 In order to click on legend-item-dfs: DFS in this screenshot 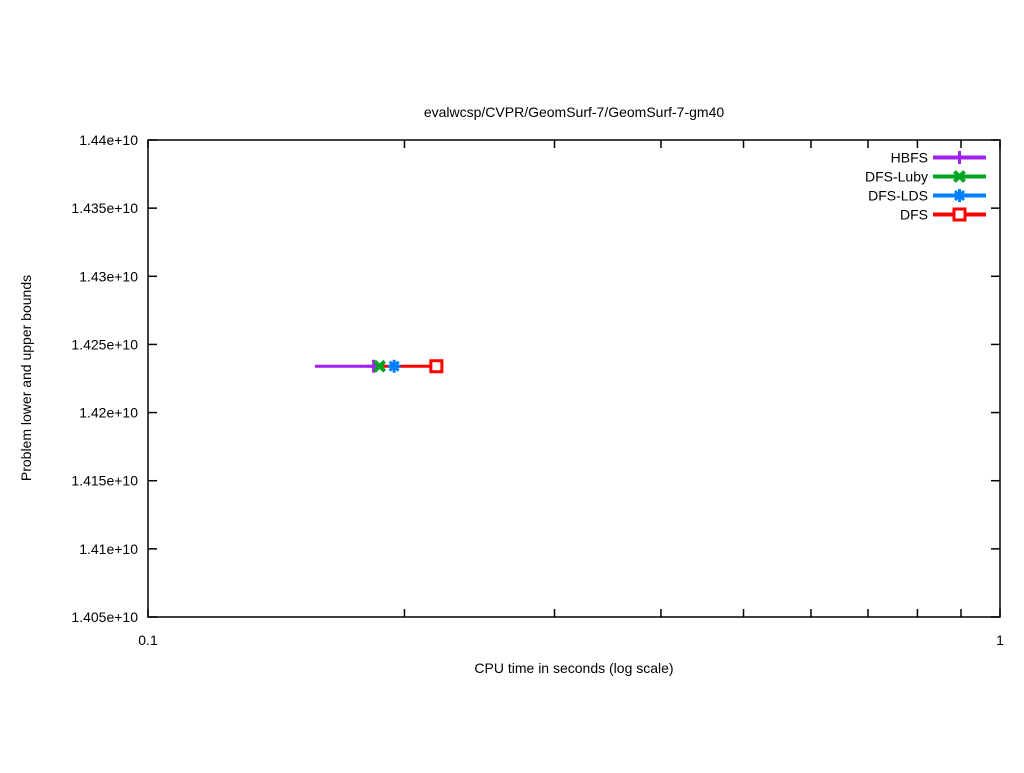, I will do `click(943, 215)`.